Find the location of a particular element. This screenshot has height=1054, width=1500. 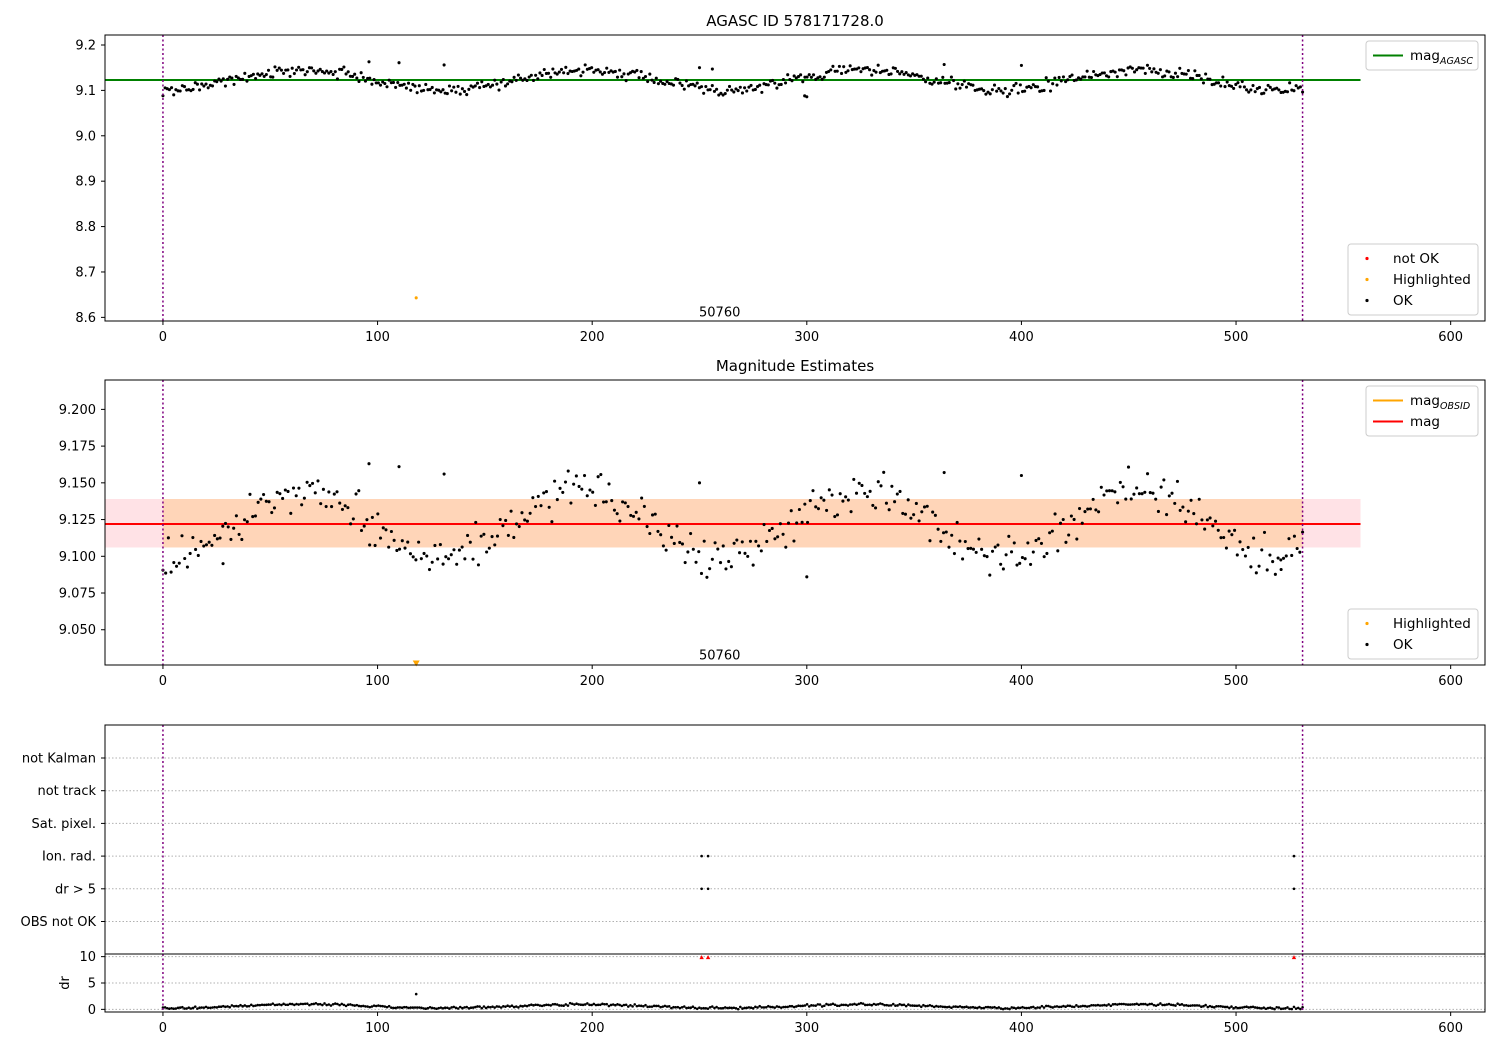

flag-point is located at coordinates (1294, 856).